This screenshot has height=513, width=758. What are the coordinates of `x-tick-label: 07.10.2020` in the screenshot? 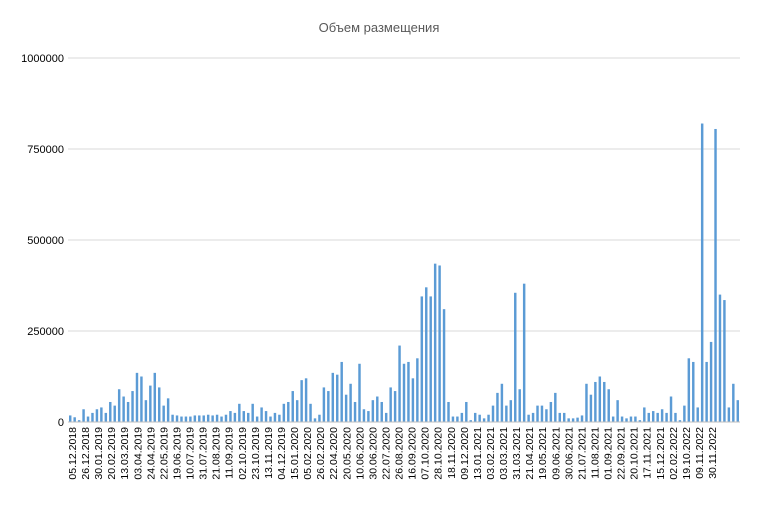 It's located at (426, 453).